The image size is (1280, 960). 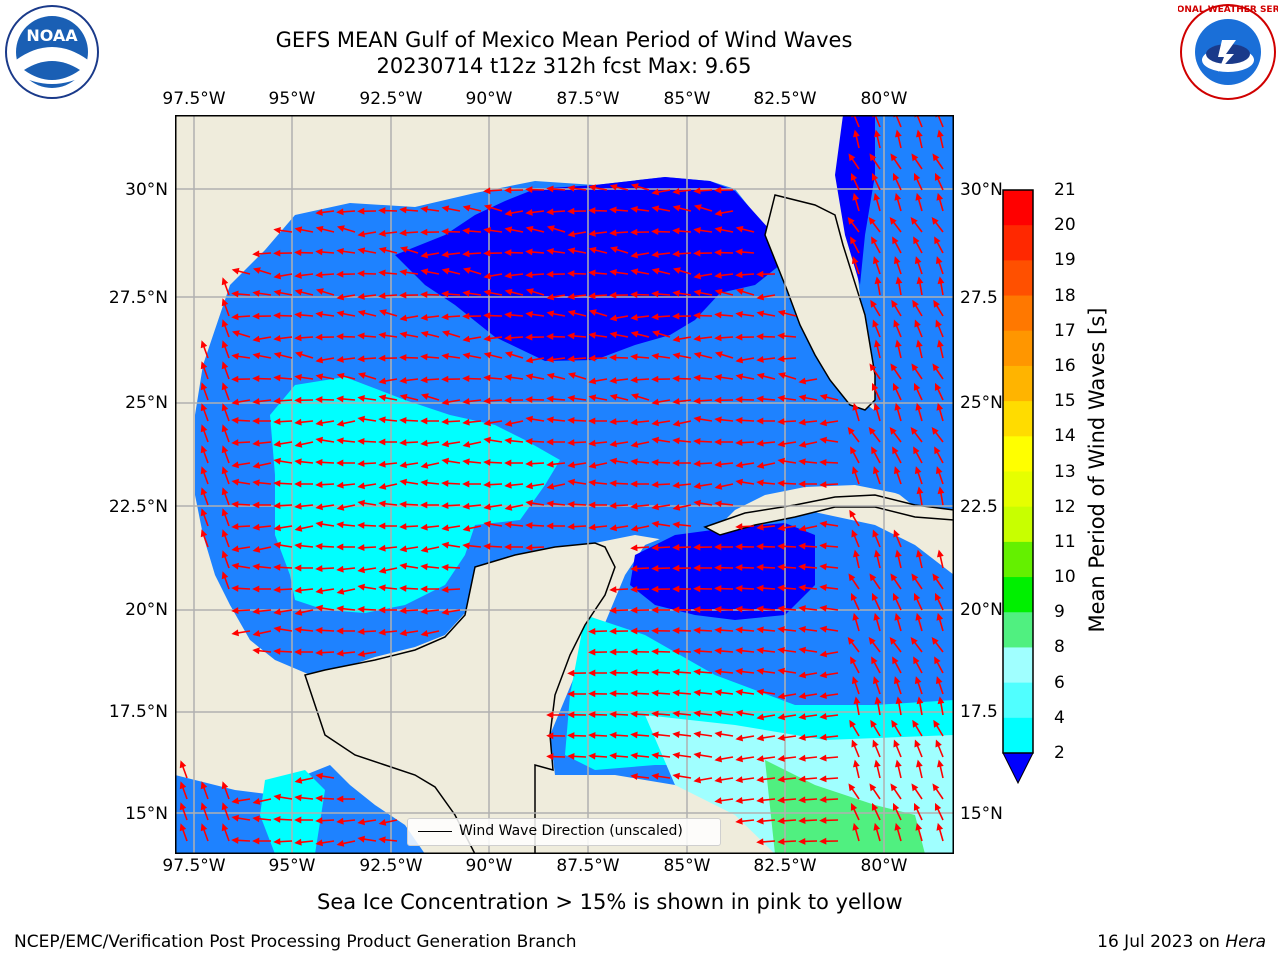 What do you see at coordinates (785, 99) in the screenshot?
I see `lon-label-top-7: 82.5°W` at bounding box center [785, 99].